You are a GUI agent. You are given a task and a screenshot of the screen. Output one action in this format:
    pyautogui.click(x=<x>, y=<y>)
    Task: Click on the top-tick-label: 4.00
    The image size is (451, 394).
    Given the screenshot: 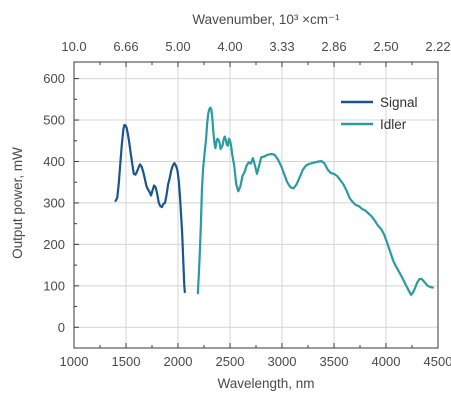 What is the action you would take?
    pyautogui.click(x=229, y=46)
    